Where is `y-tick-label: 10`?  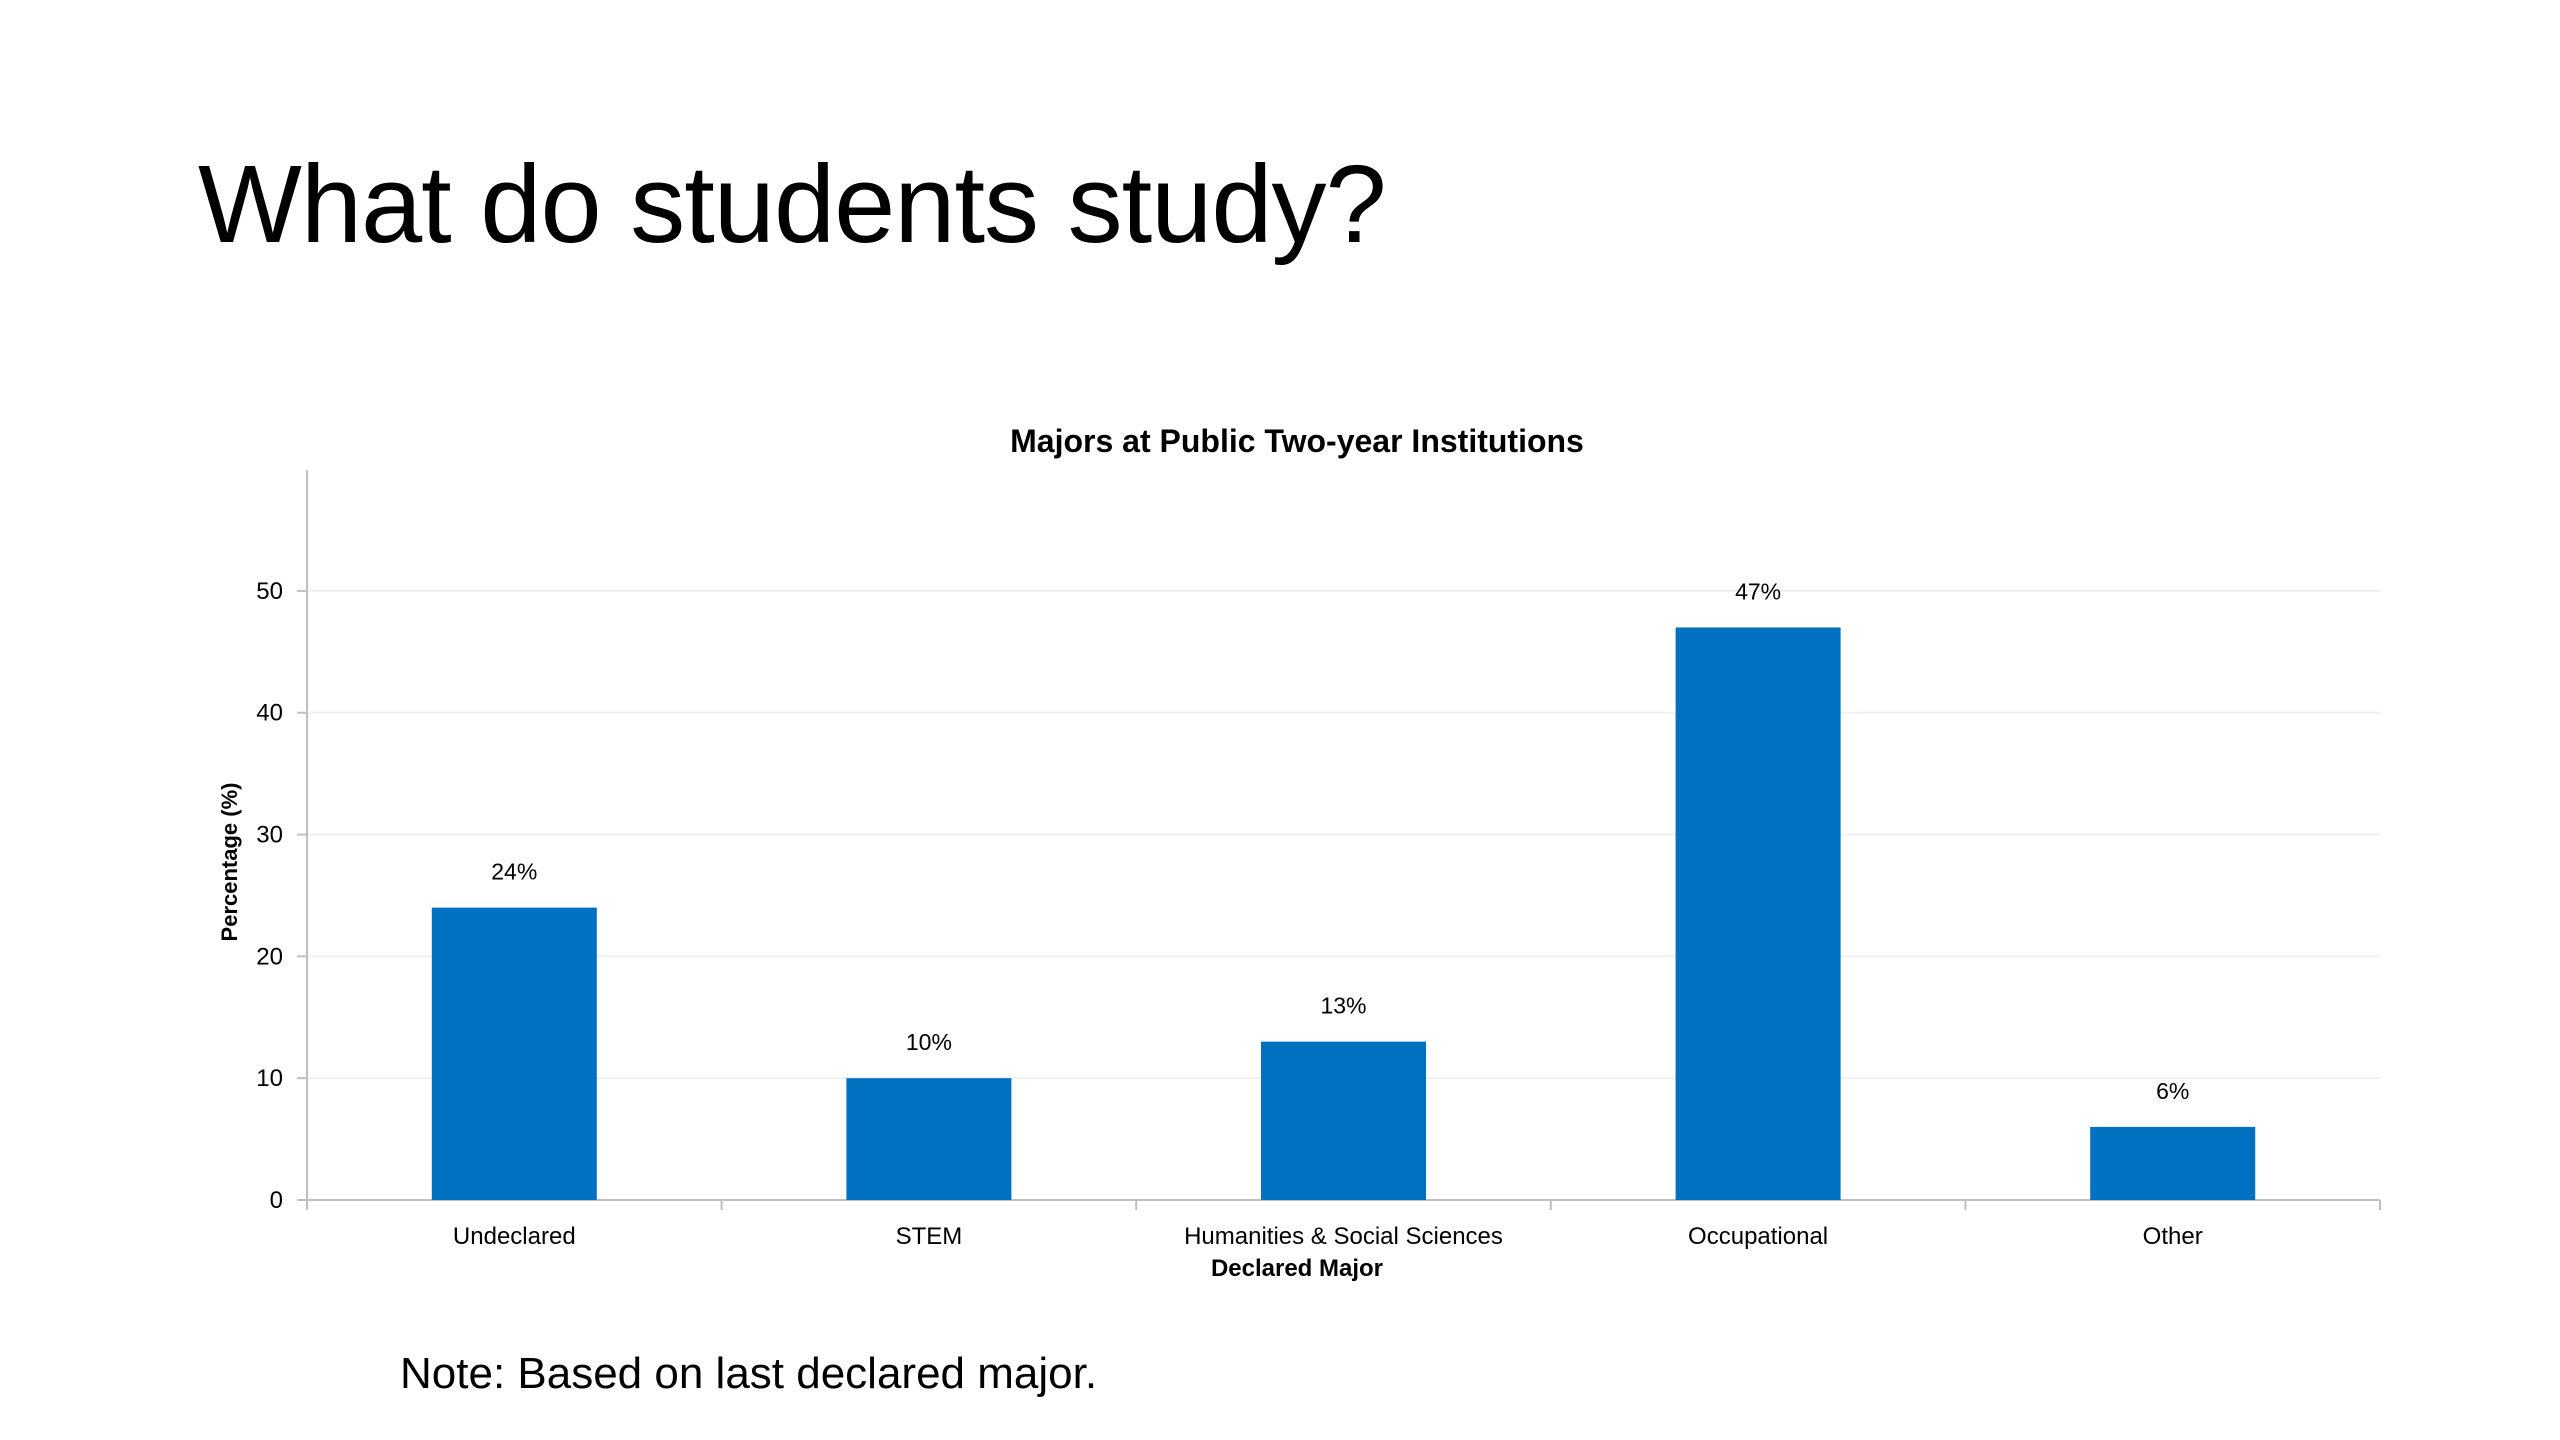 y-tick-label: 10 is located at coordinates (269, 1078).